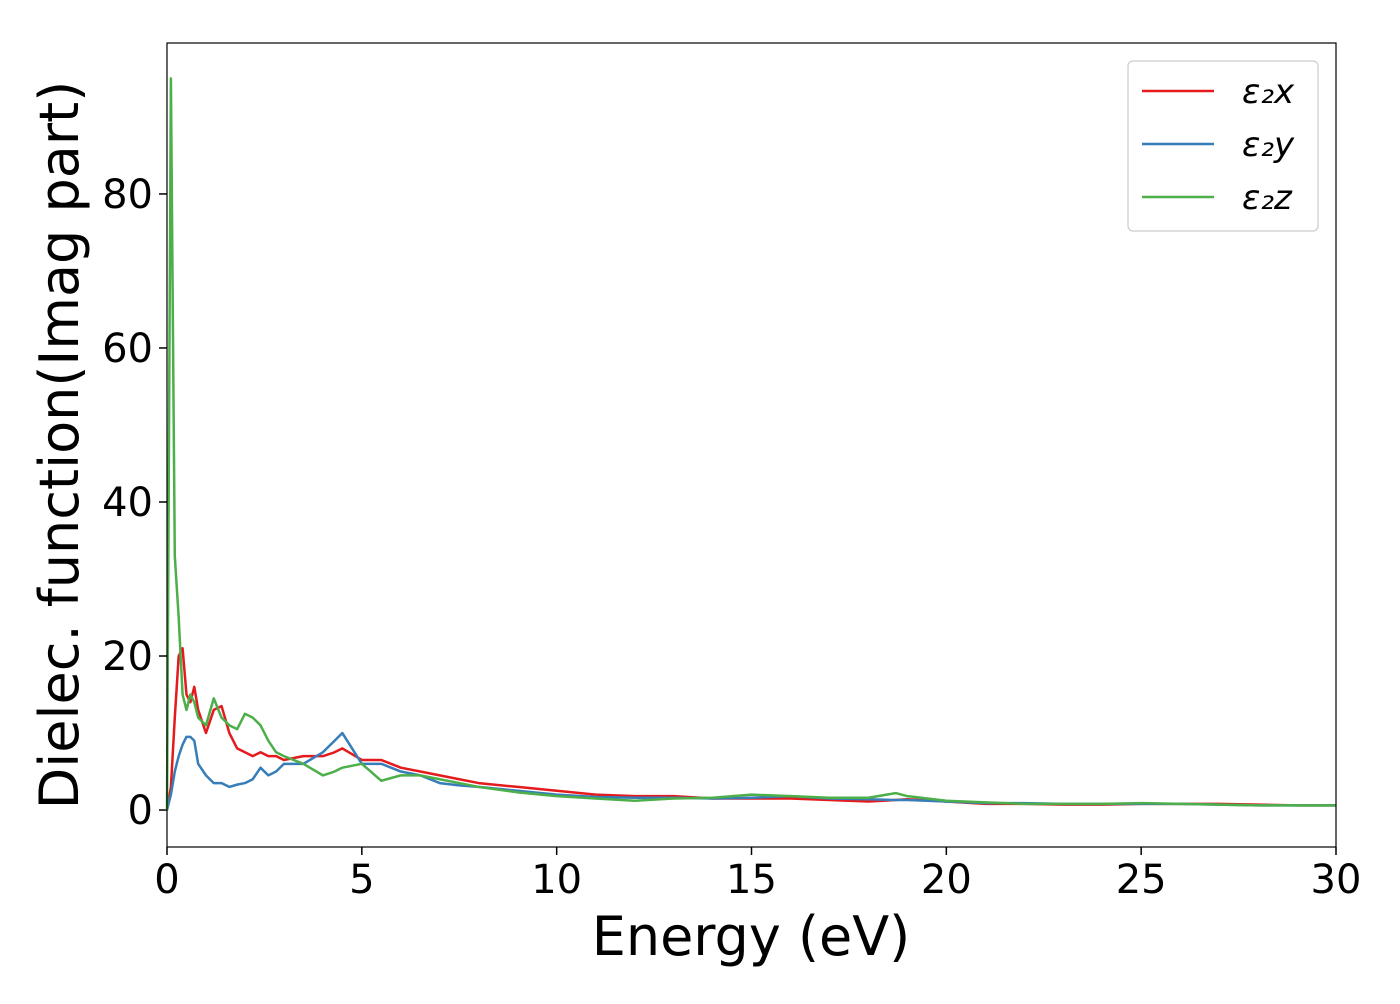 This screenshot has width=1400, height=1004. Describe the element at coordinates (361, 880) in the screenshot. I see `x-tick-label: 5` at that location.